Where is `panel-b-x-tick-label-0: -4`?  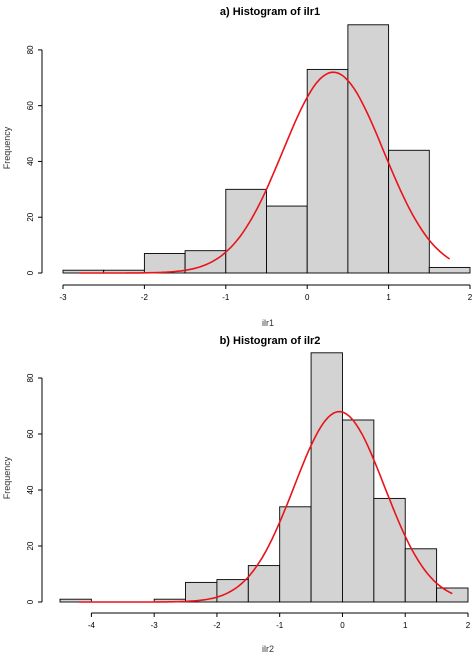
panel-b-x-tick-label-0: -4 is located at coordinates (92, 625).